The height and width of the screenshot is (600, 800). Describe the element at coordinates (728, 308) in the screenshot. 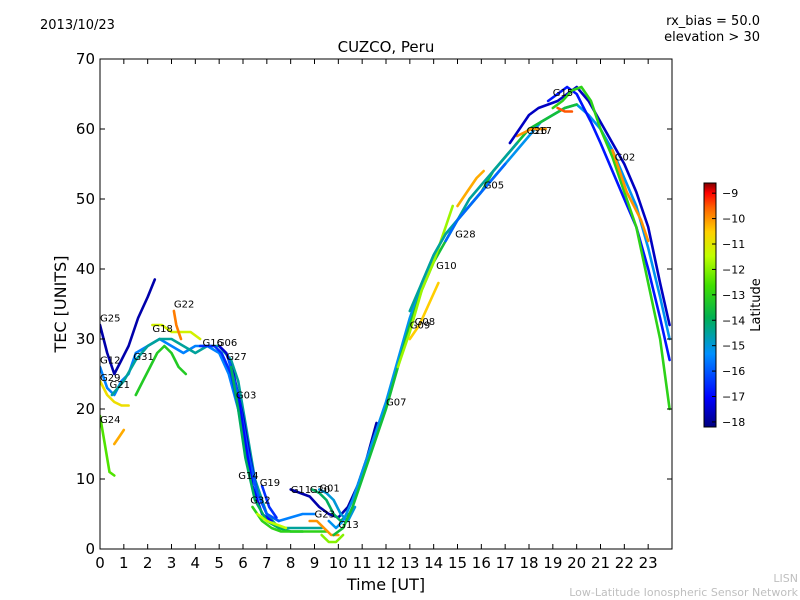

I see `colorbar-ticks: −9 −10 −11 −12 −13 −14 −15 −16 −17 −18` at that location.